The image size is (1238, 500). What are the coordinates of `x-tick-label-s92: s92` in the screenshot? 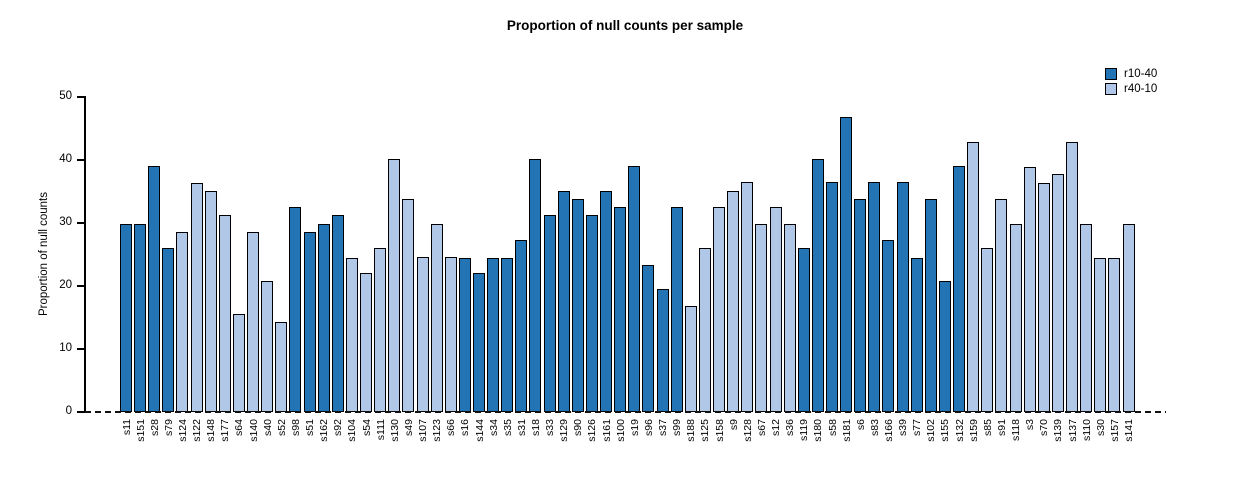 It's located at (338, 427).